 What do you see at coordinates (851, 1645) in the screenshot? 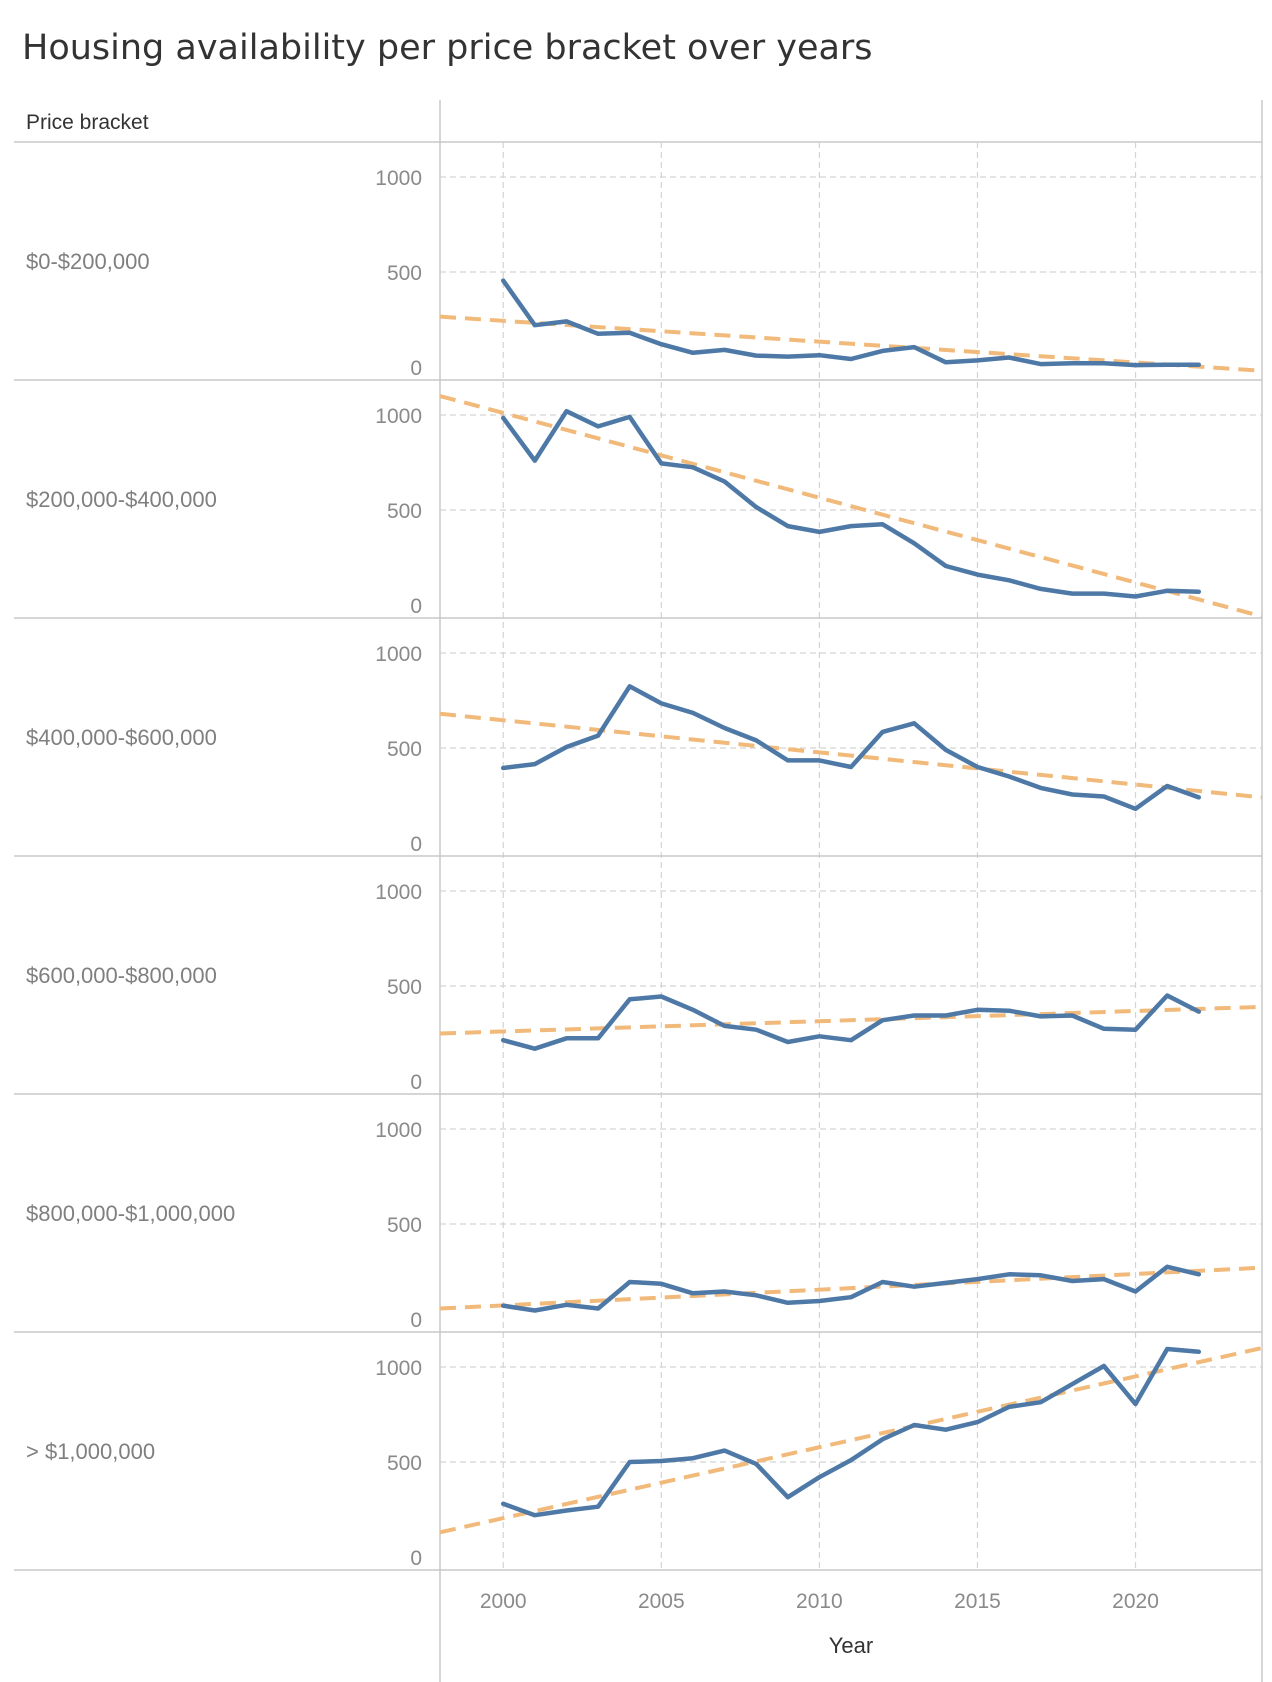
I see `x-axis-title: Year` at bounding box center [851, 1645].